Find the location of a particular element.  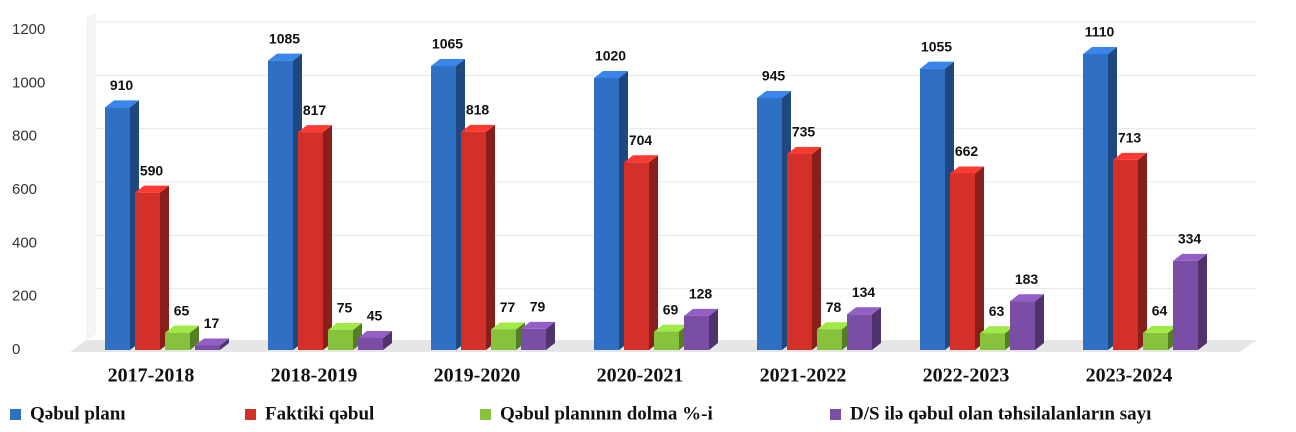

data-label: 945 is located at coordinates (774, 76).